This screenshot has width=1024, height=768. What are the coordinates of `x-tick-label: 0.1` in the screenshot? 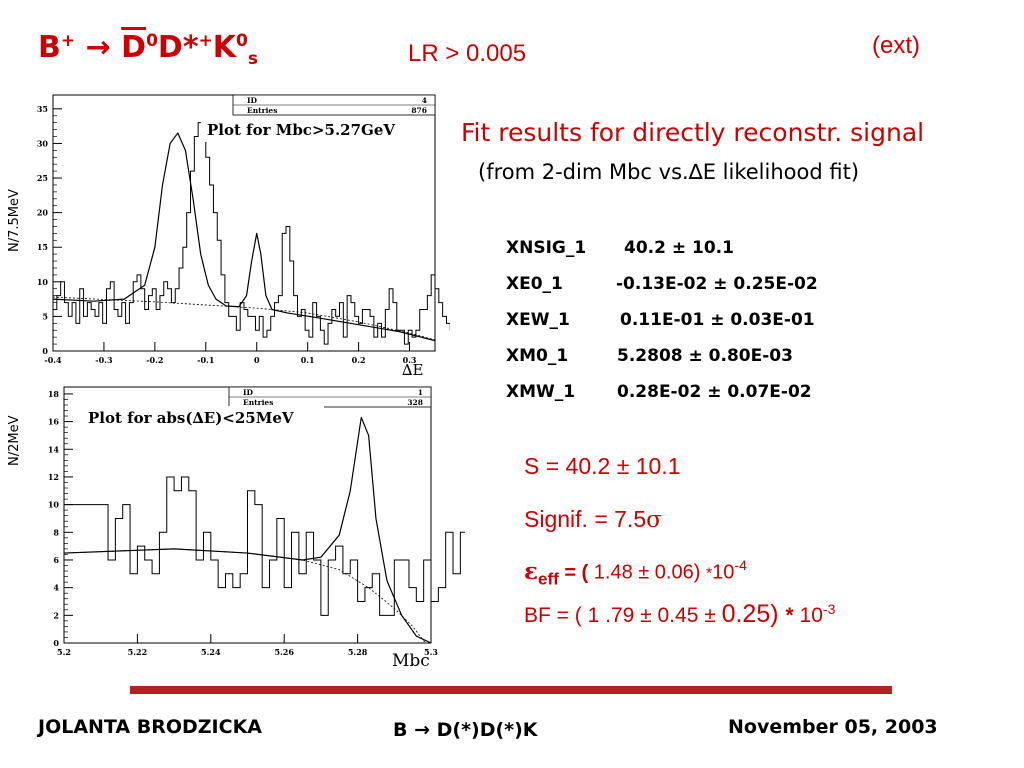 It's located at (308, 360).